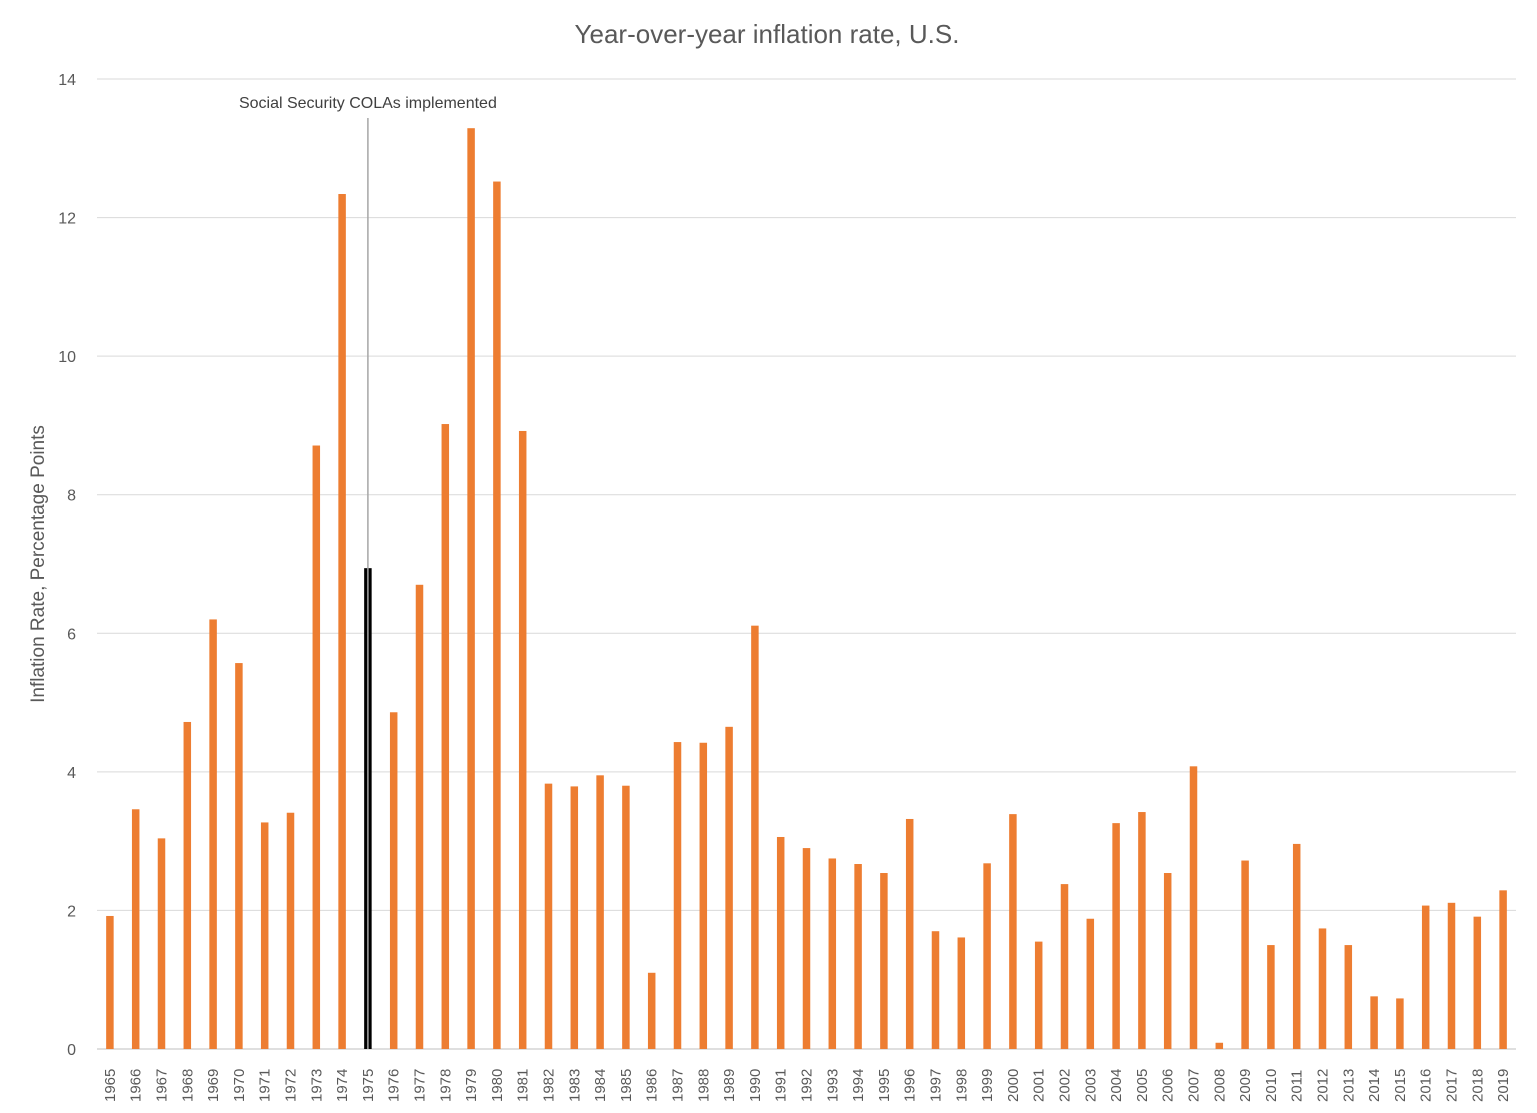  I want to click on bar-1968, so click(187, 885).